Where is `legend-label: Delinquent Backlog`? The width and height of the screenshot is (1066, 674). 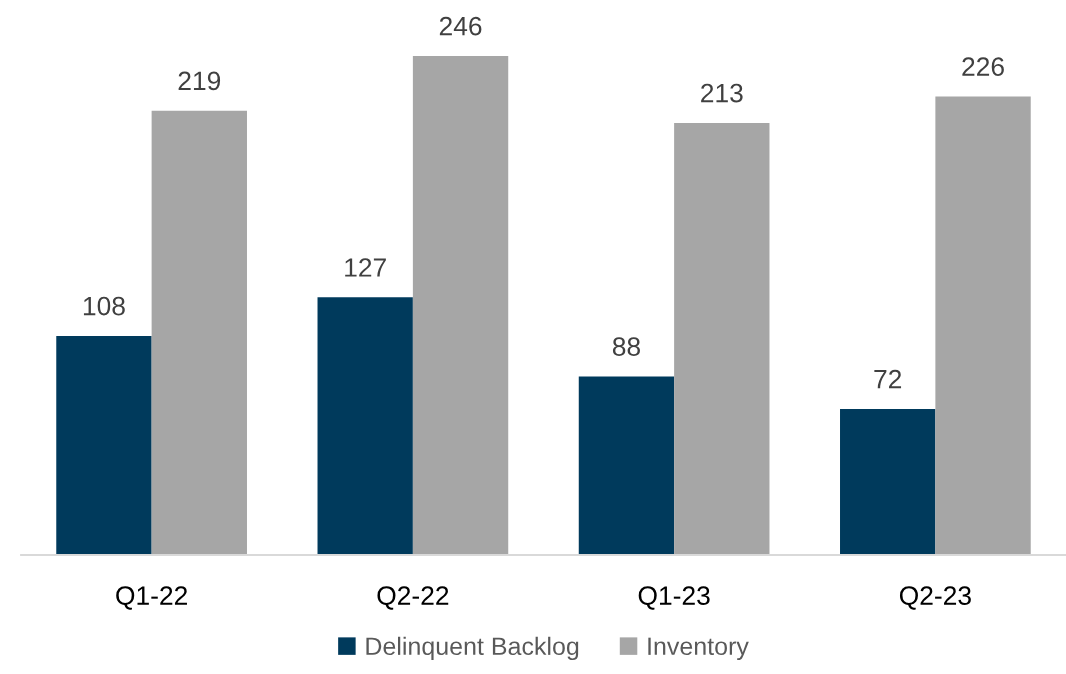
legend-label: Delinquent Backlog is located at coordinates (472, 648).